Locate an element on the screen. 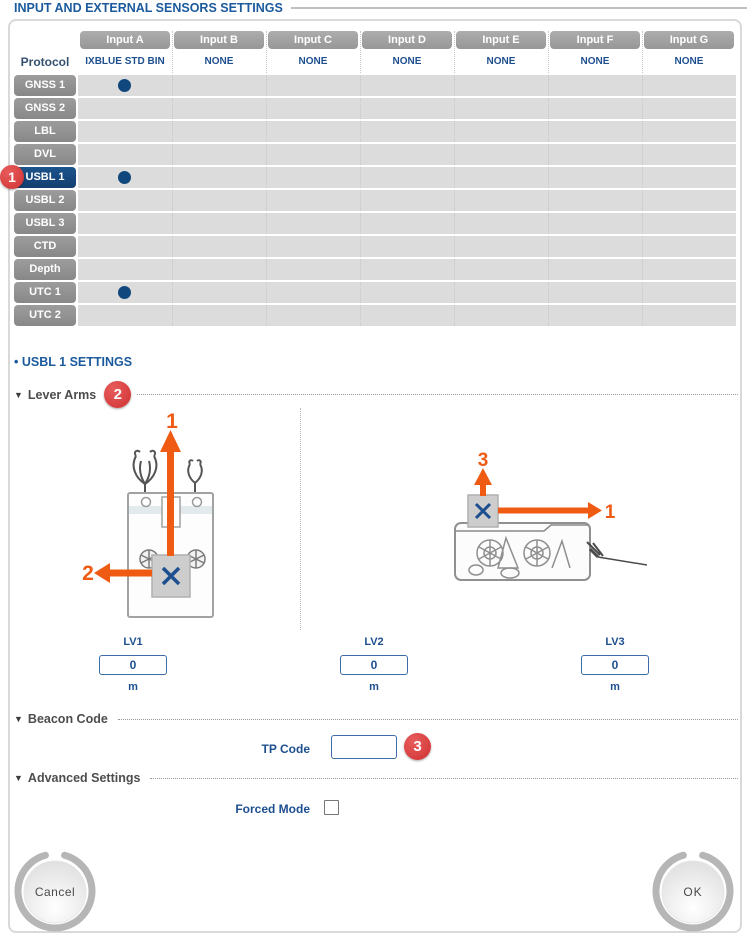 The image size is (750, 936). column-header-input-b: Input B is located at coordinates (219, 40).